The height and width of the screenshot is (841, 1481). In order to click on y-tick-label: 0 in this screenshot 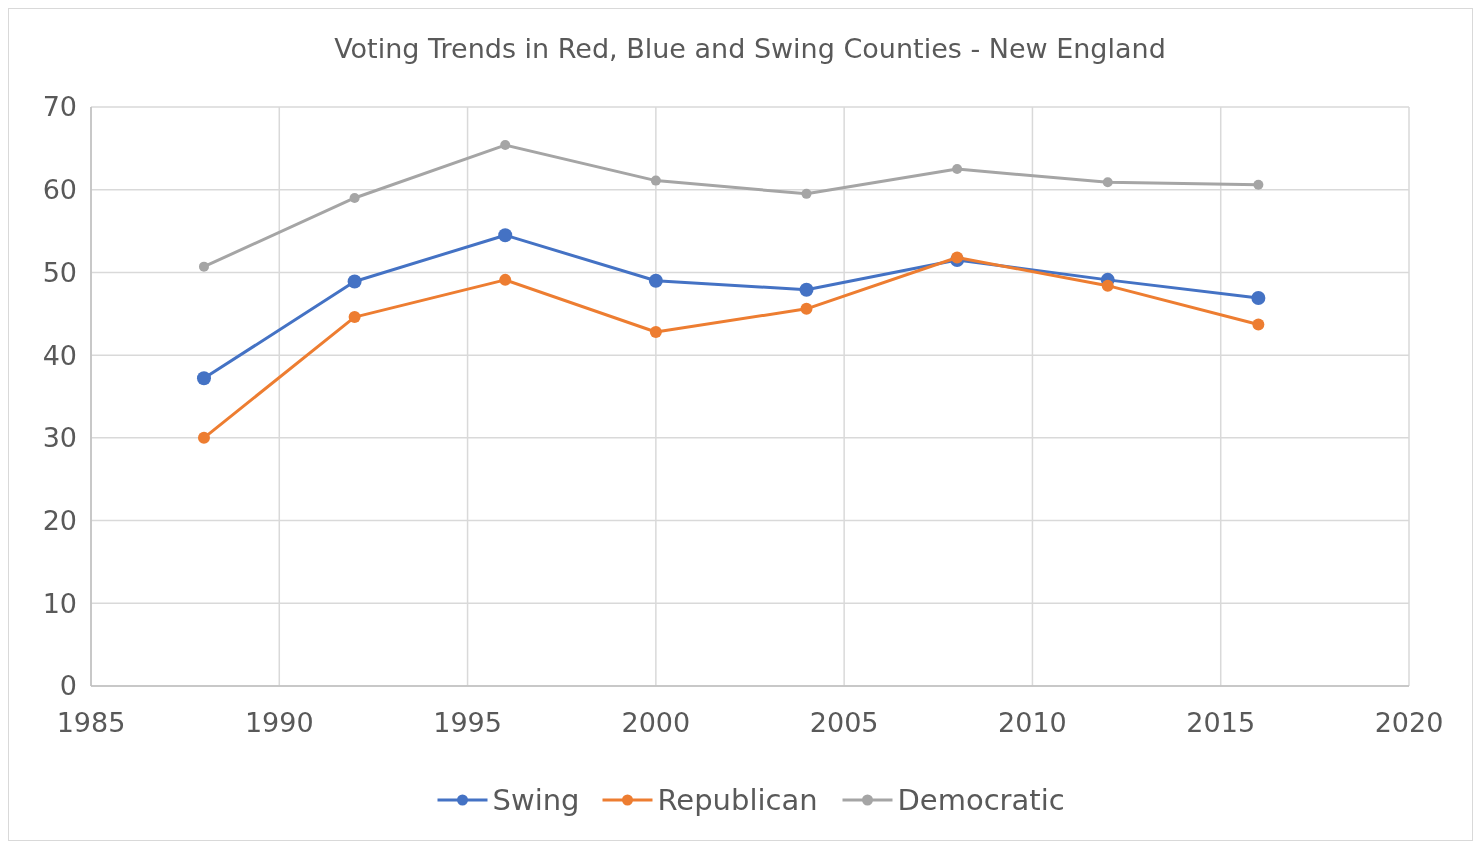, I will do `click(68, 686)`.